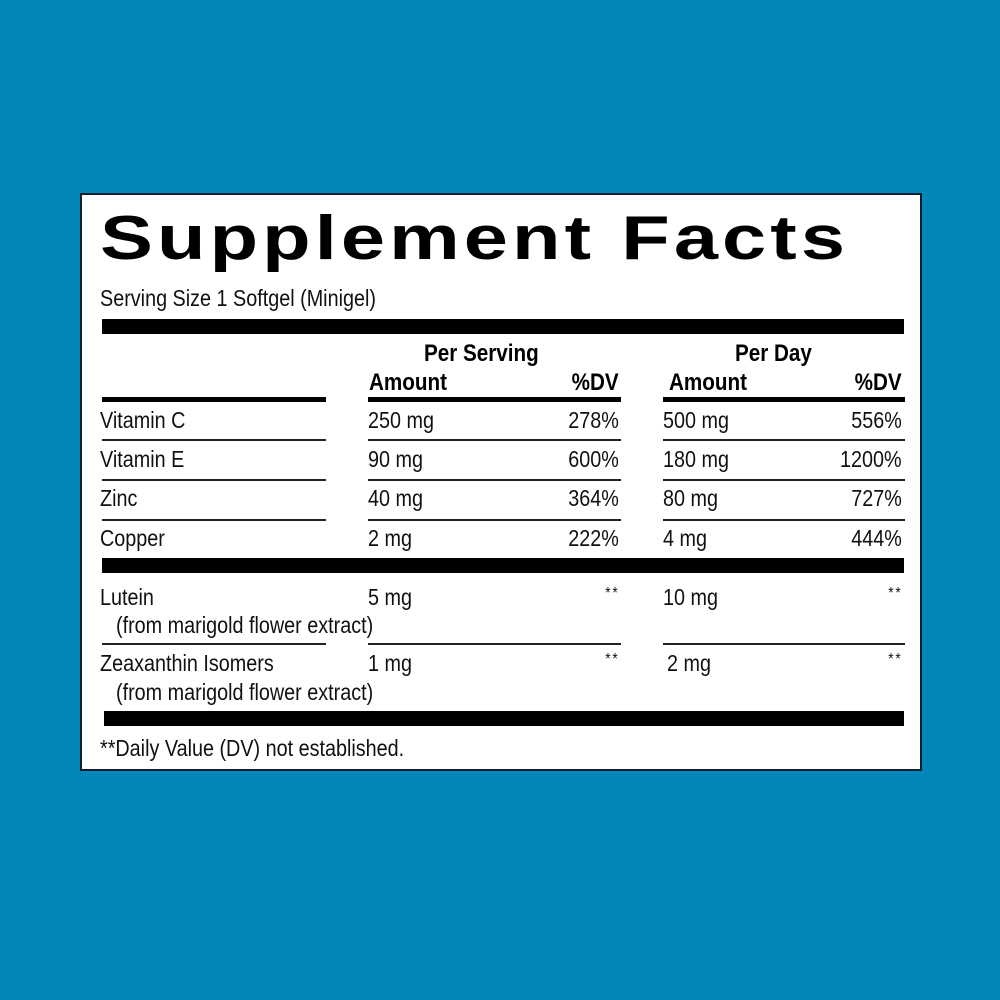  Describe the element at coordinates (475, 238) in the screenshot. I see `label-title: Supplement Facts` at that location.